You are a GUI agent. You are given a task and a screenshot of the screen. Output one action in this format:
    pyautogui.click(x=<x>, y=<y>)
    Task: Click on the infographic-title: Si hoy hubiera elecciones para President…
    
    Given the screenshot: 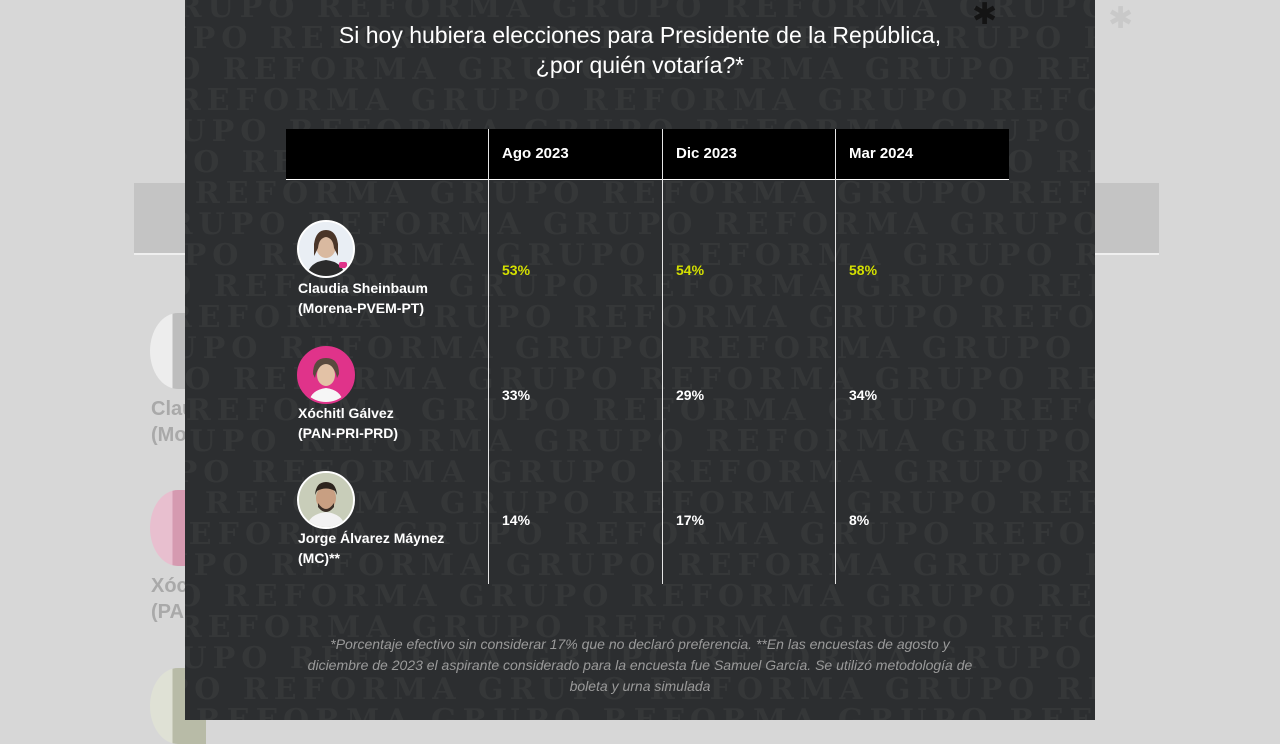 What is the action you would take?
    pyautogui.click(x=640, y=50)
    